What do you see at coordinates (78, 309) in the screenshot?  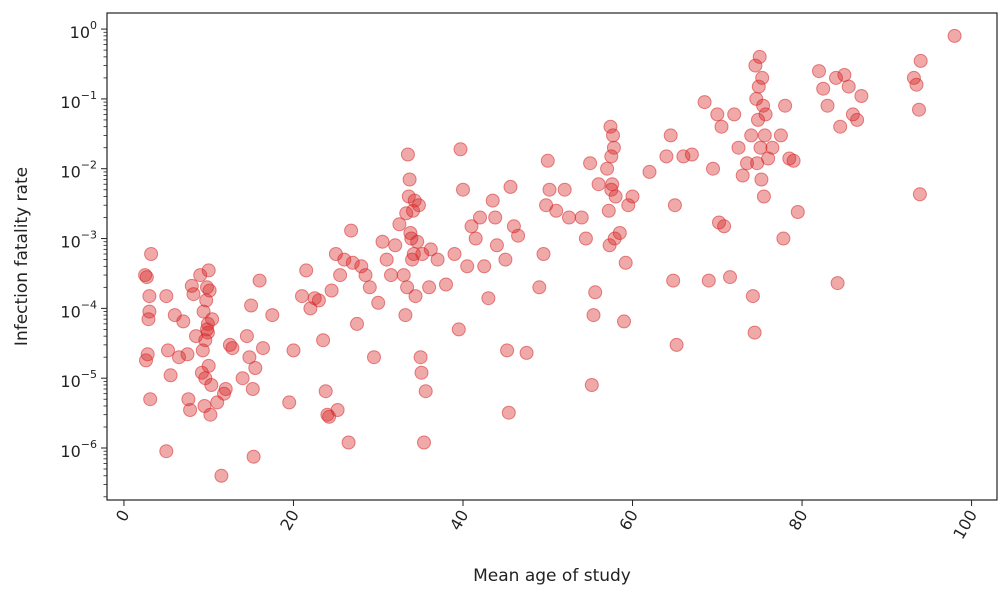 I see `y-tick-label: 10⁻⁴` at bounding box center [78, 309].